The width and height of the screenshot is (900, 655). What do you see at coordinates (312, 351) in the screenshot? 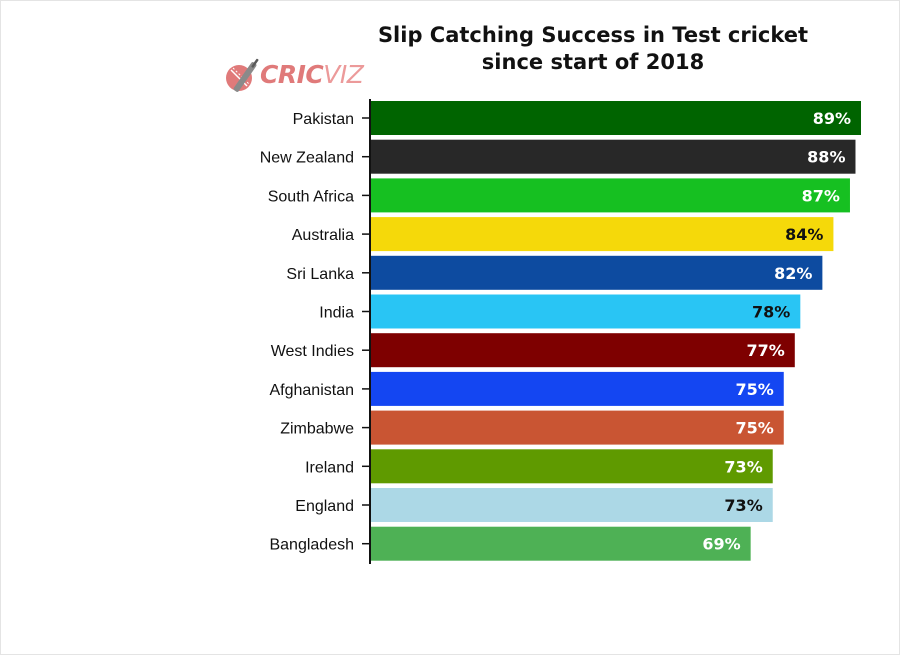
I see `category-label: West Indies` at bounding box center [312, 351].